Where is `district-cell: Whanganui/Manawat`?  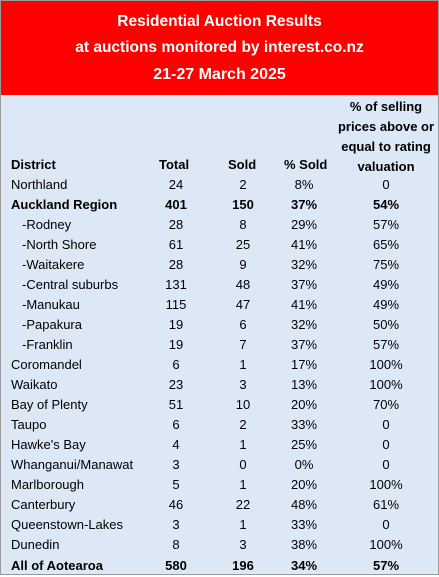 district-cell: Whanganui/Manawat is located at coordinates (72, 464).